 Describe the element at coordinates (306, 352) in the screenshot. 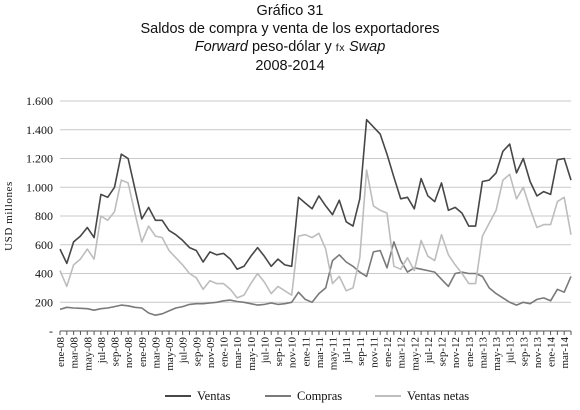

I see `x-tick-label: ene-11` at that location.